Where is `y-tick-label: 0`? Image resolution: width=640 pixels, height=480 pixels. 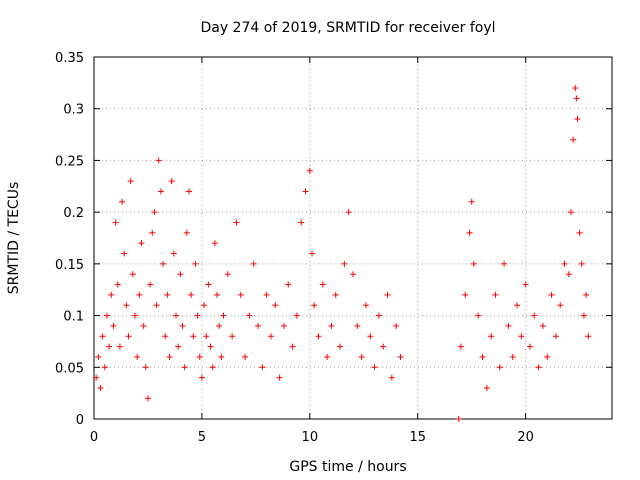 y-tick-label: 0 is located at coordinates (80, 420).